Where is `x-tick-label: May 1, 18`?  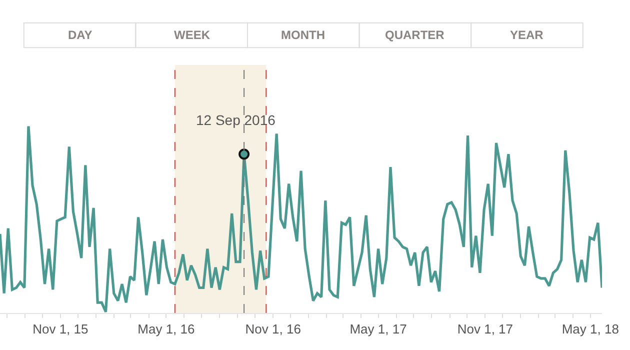
x-tick-label: May 1, 18 is located at coordinates (590, 329).